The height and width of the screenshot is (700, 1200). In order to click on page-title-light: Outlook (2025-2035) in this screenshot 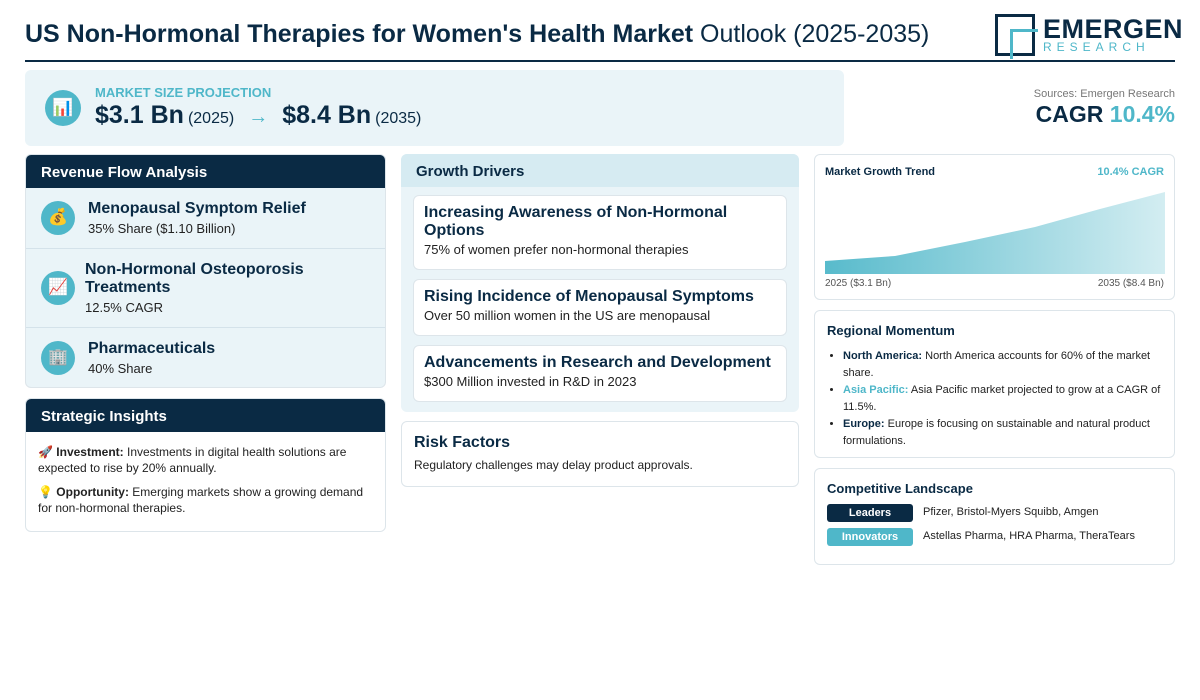, I will do `click(815, 34)`.